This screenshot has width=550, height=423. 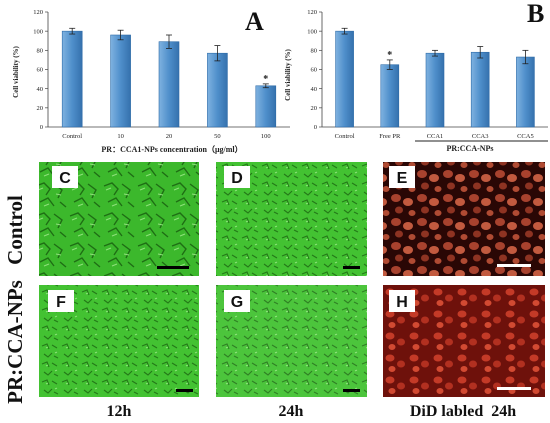 I want to click on column-label-did-labled-24h: DiD labled 24h, so click(x=463, y=411).